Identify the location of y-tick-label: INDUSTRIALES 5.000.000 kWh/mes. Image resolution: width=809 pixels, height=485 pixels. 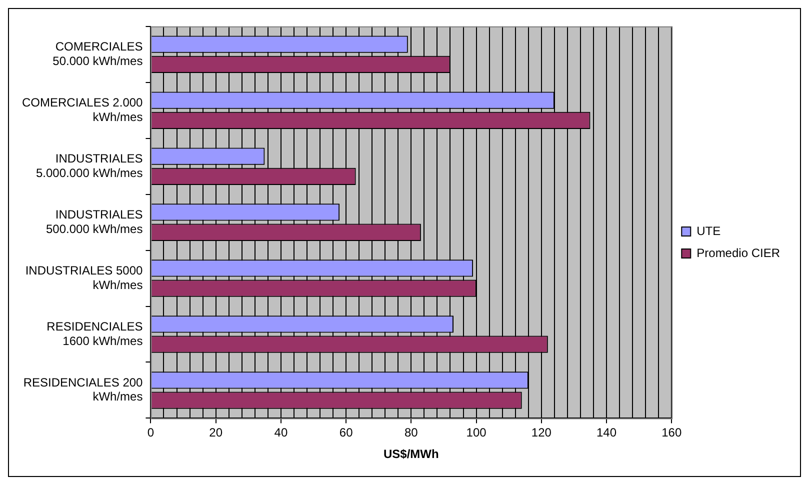
(89, 165).